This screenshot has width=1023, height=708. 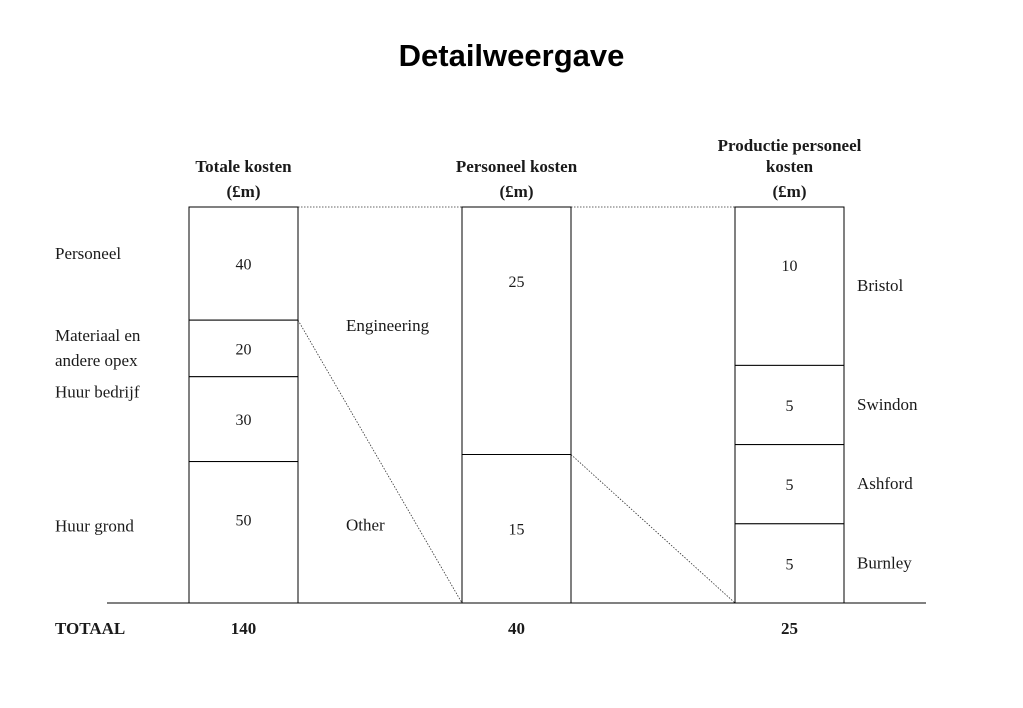 I want to click on category-label: Engineering, so click(x=388, y=325).